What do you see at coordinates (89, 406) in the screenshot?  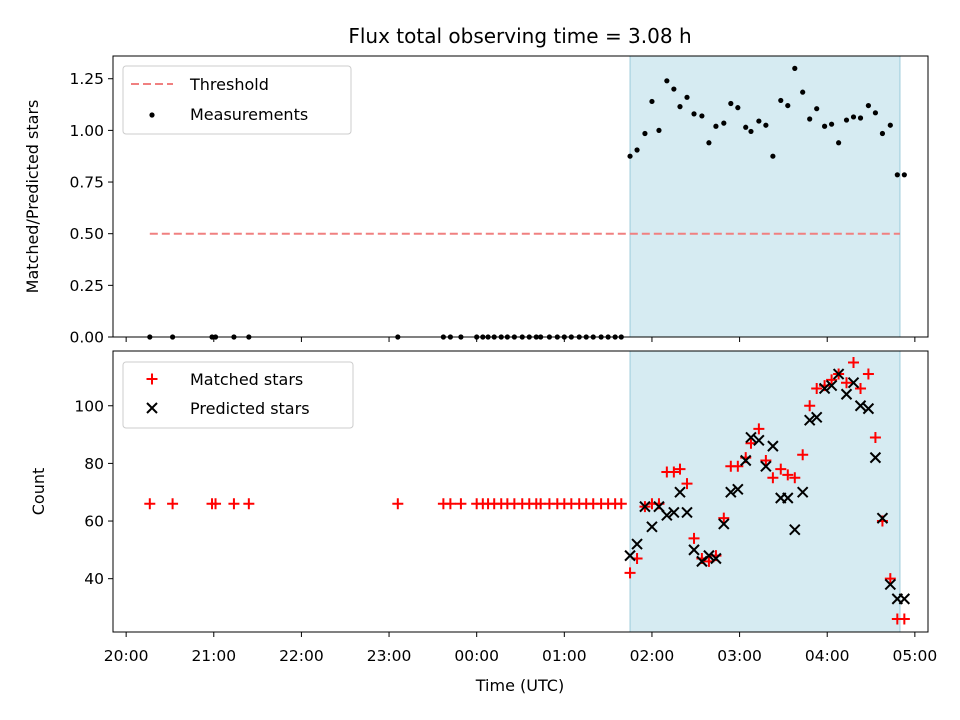 I see `bottom-y-tick-label: 100` at bounding box center [89, 406].